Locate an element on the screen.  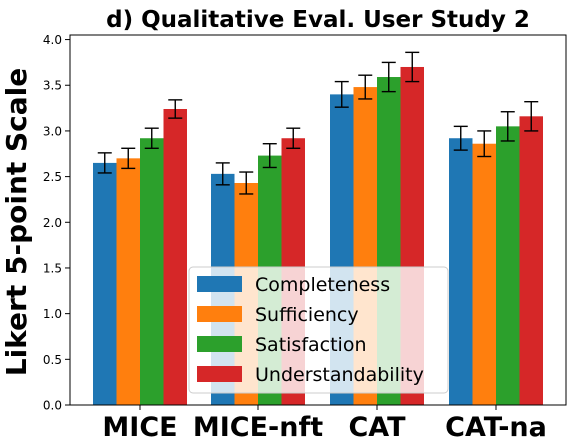
x-tick-label: CAT is located at coordinates (377, 425).